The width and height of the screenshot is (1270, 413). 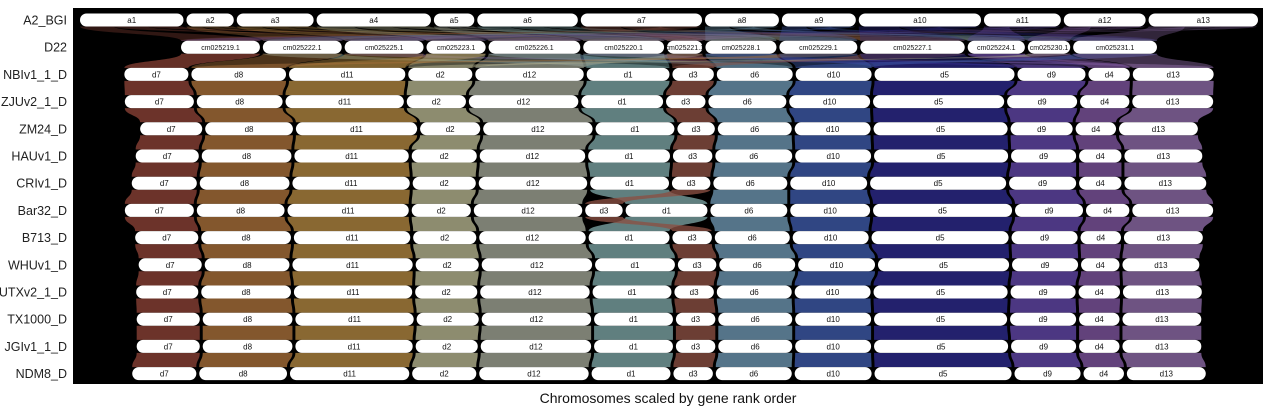 I want to click on chromosome-label: d11, so click(x=352, y=238).